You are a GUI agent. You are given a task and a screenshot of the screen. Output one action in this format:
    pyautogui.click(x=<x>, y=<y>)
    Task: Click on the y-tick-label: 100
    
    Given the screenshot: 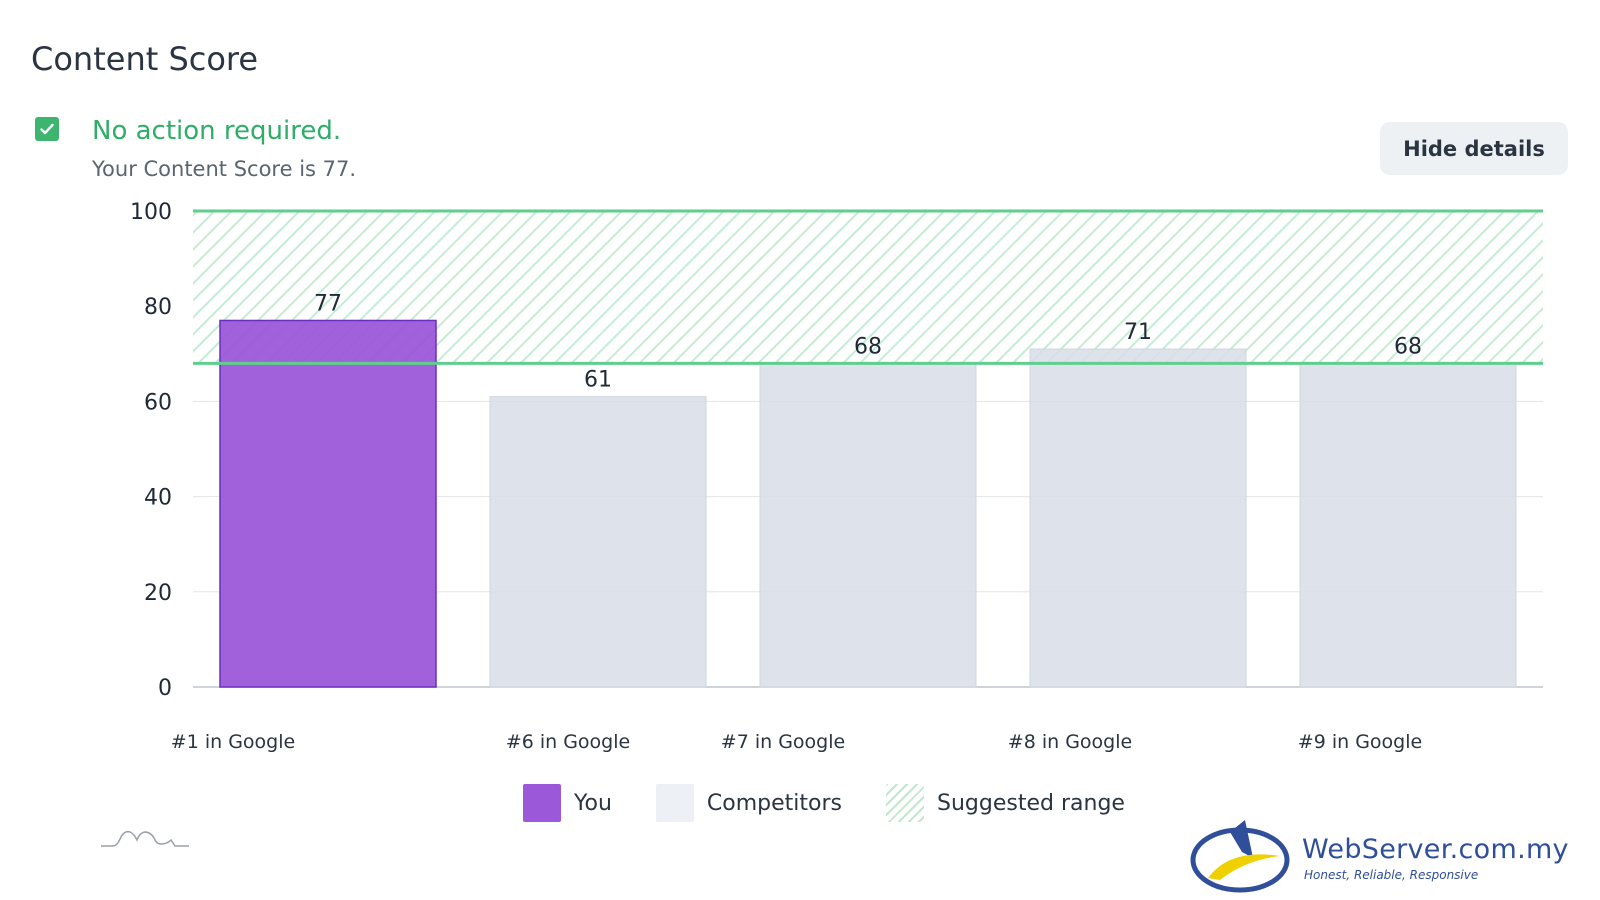 What is the action you would take?
    pyautogui.click(x=151, y=212)
    